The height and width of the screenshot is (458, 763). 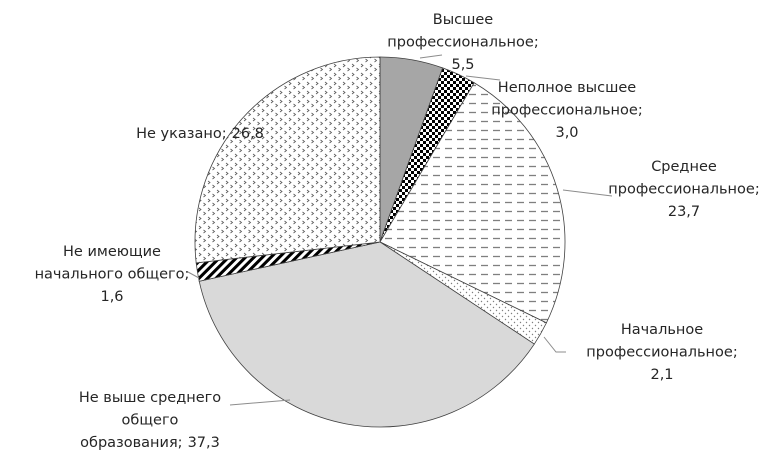 What do you see at coordinates (111, 297) in the screenshot?
I see `value-label: 1,6` at bounding box center [111, 297].